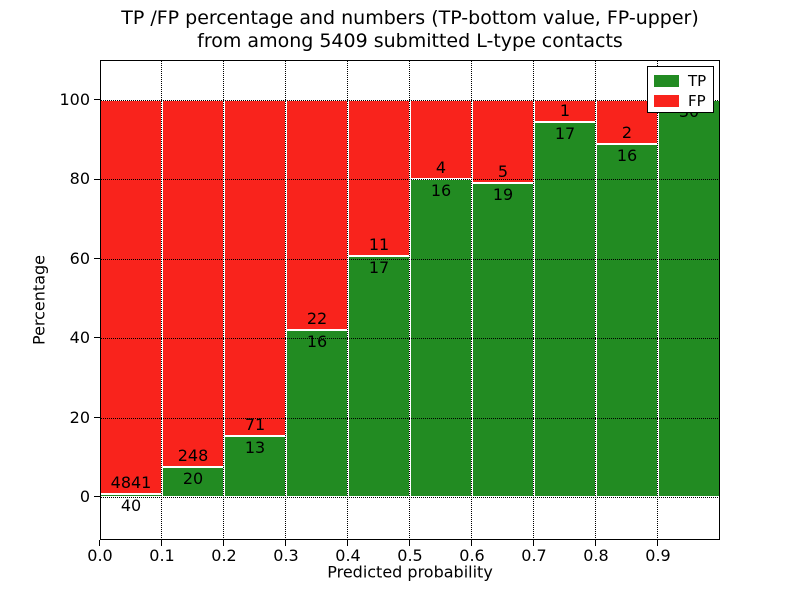  I want to click on bar-count-tp: 13, so click(255, 447).